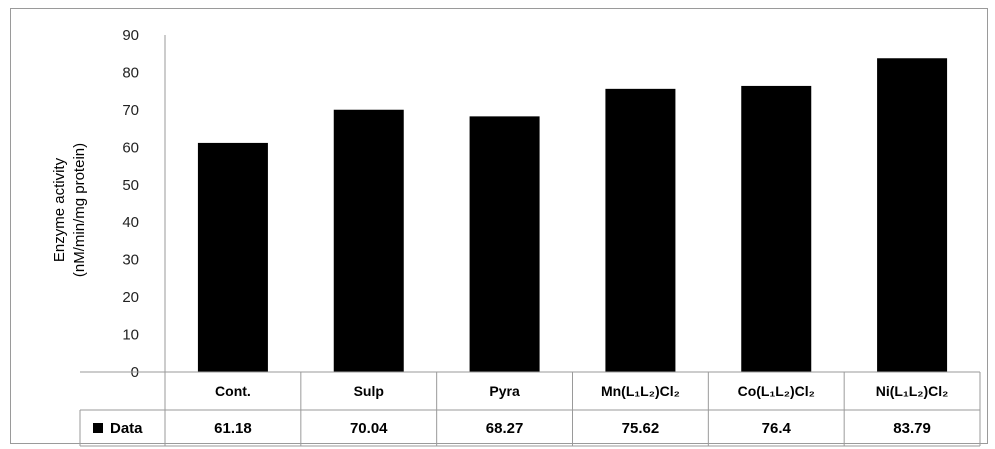 The width and height of the screenshot is (995, 449). I want to click on data-value-label: 61.18, so click(233, 428).